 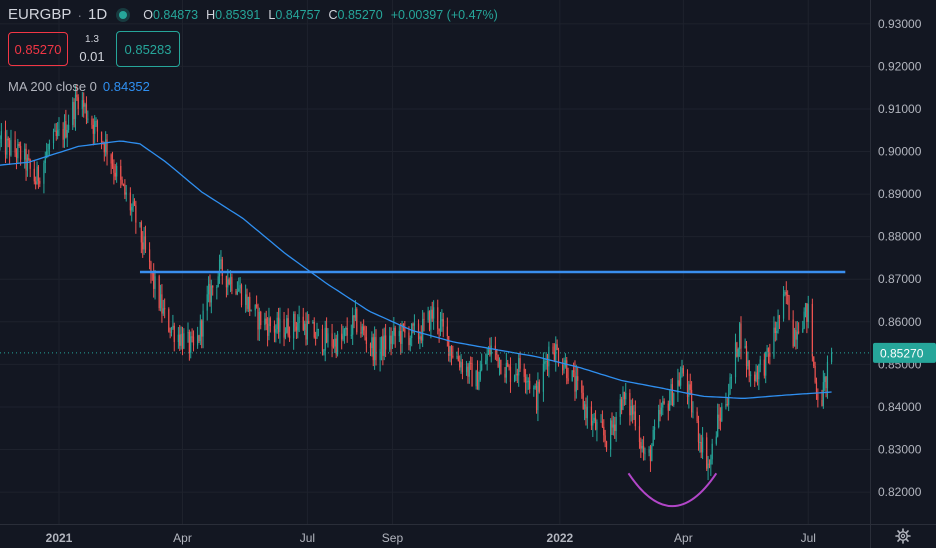 What do you see at coordinates (900, 492) in the screenshot?
I see `price-tick-label: 0.82000` at bounding box center [900, 492].